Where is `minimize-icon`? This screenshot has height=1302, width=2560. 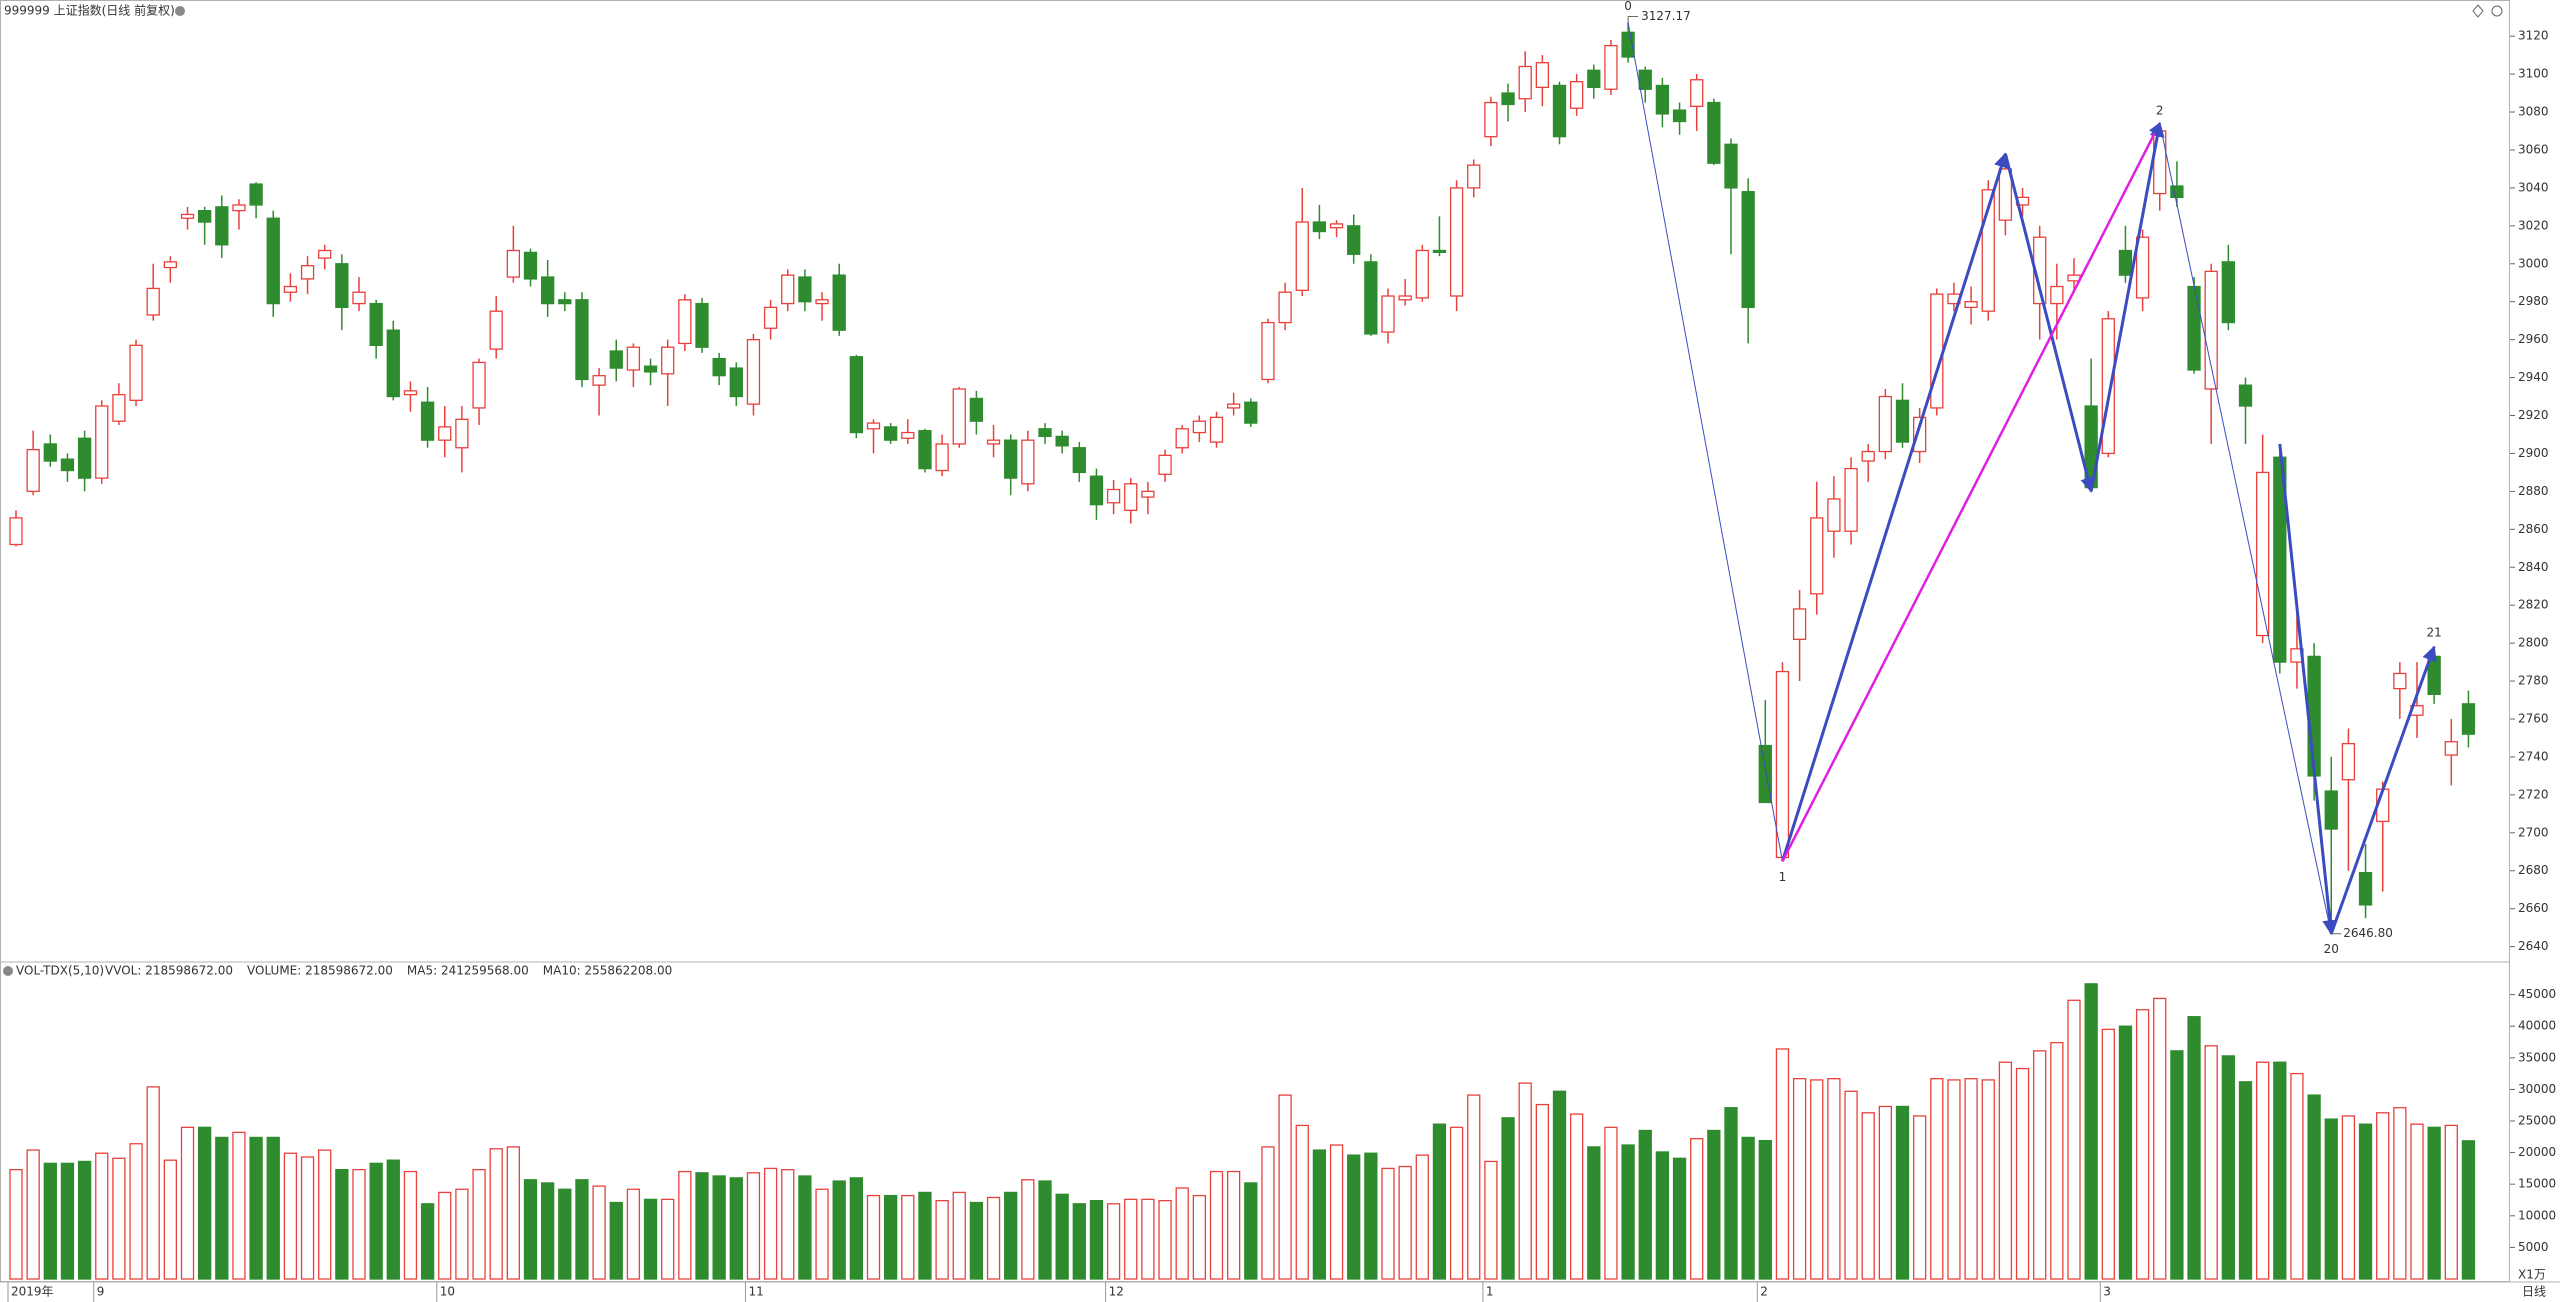
minimize-icon is located at coordinates (2497, 11).